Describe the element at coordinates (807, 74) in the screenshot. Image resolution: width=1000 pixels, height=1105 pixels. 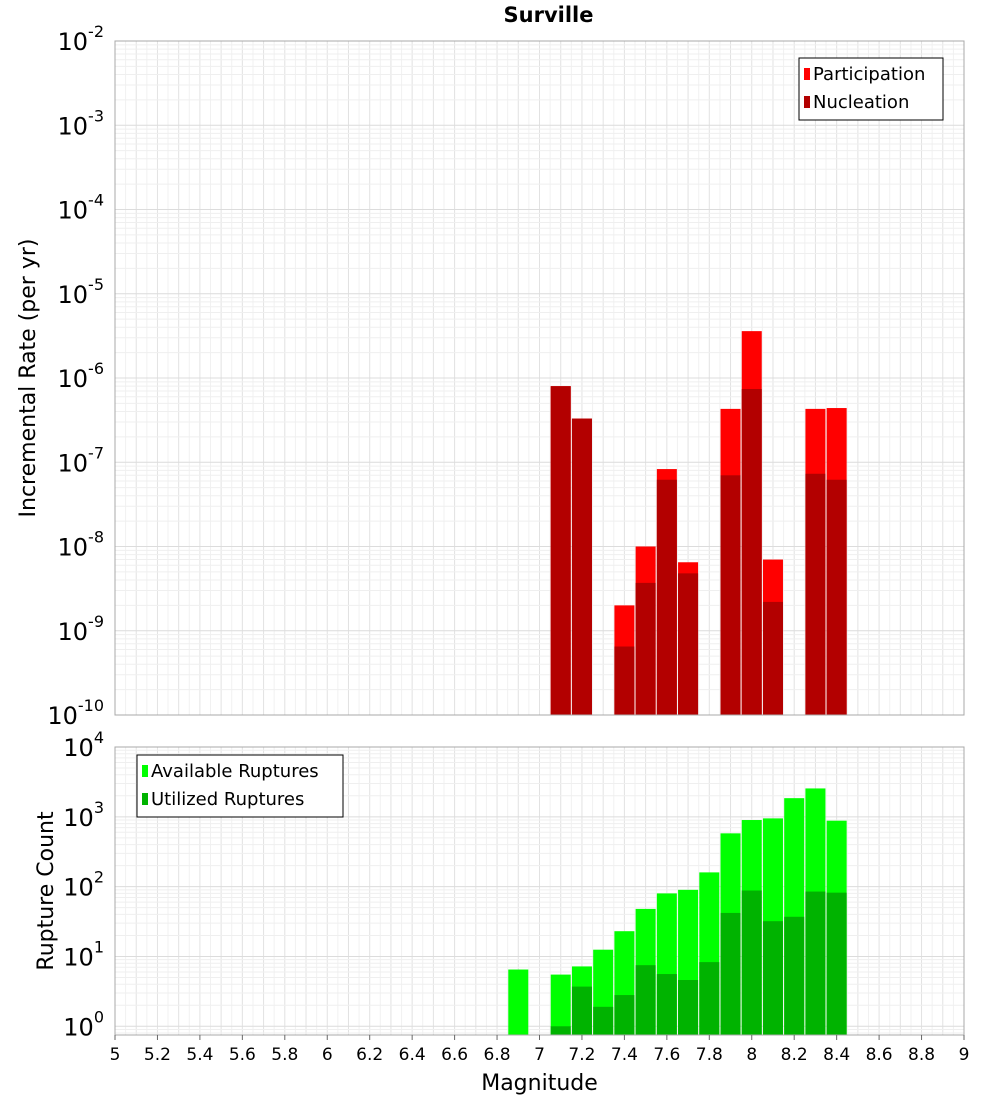
I see `legend-swatch-participation` at that location.